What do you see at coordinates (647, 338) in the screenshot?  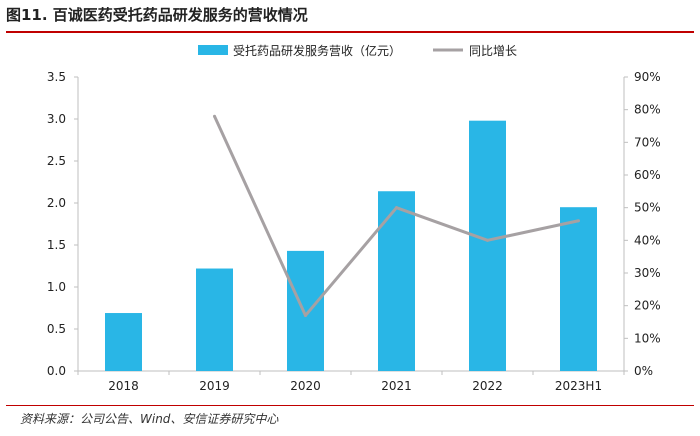 I see `y-right-tick-label: 10%` at bounding box center [647, 338].